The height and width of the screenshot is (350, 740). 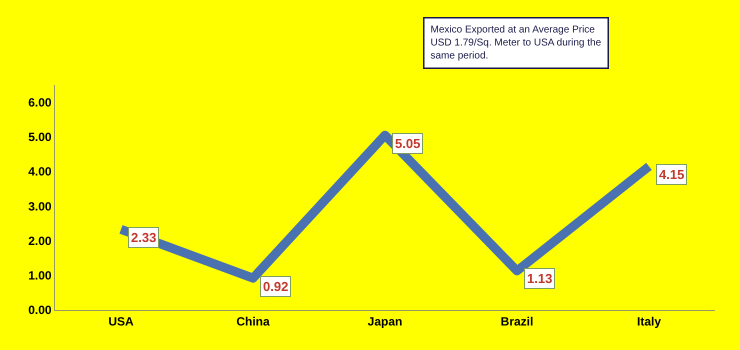 What do you see at coordinates (649, 321) in the screenshot?
I see `x-tick-label: Italy` at bounding box center [649, 321].